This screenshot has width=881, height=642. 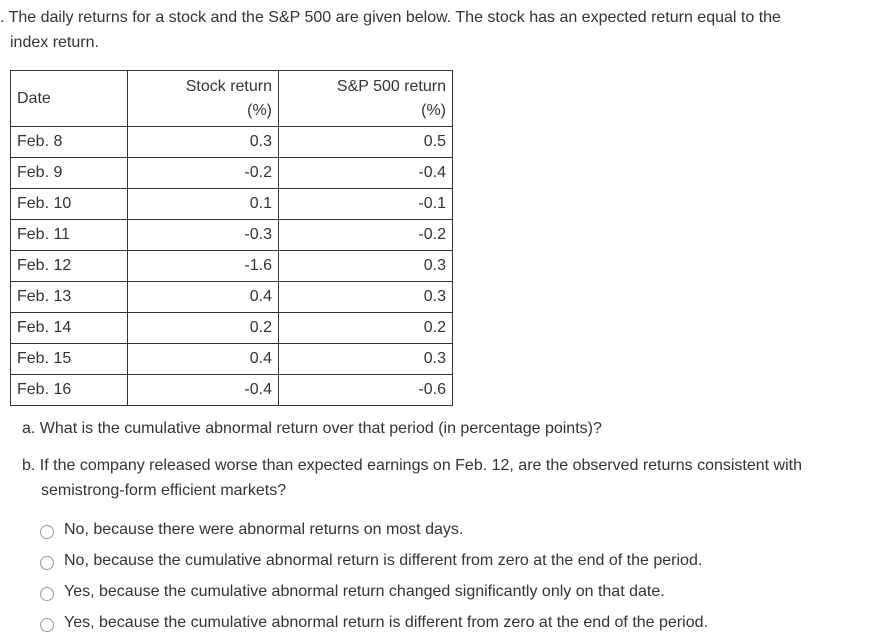 What do you see at coordinates (203, 328) in the screenshot?
I see `cell-stock-return: 0.2` at bounding box center [203, 328].